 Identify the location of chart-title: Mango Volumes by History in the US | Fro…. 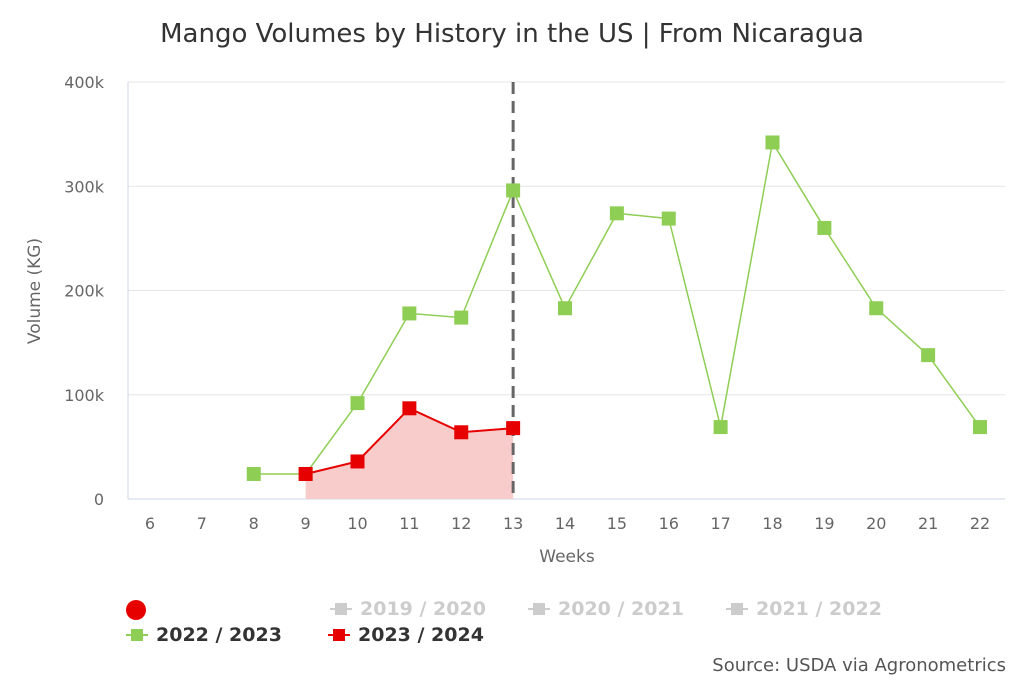
(512, 34).